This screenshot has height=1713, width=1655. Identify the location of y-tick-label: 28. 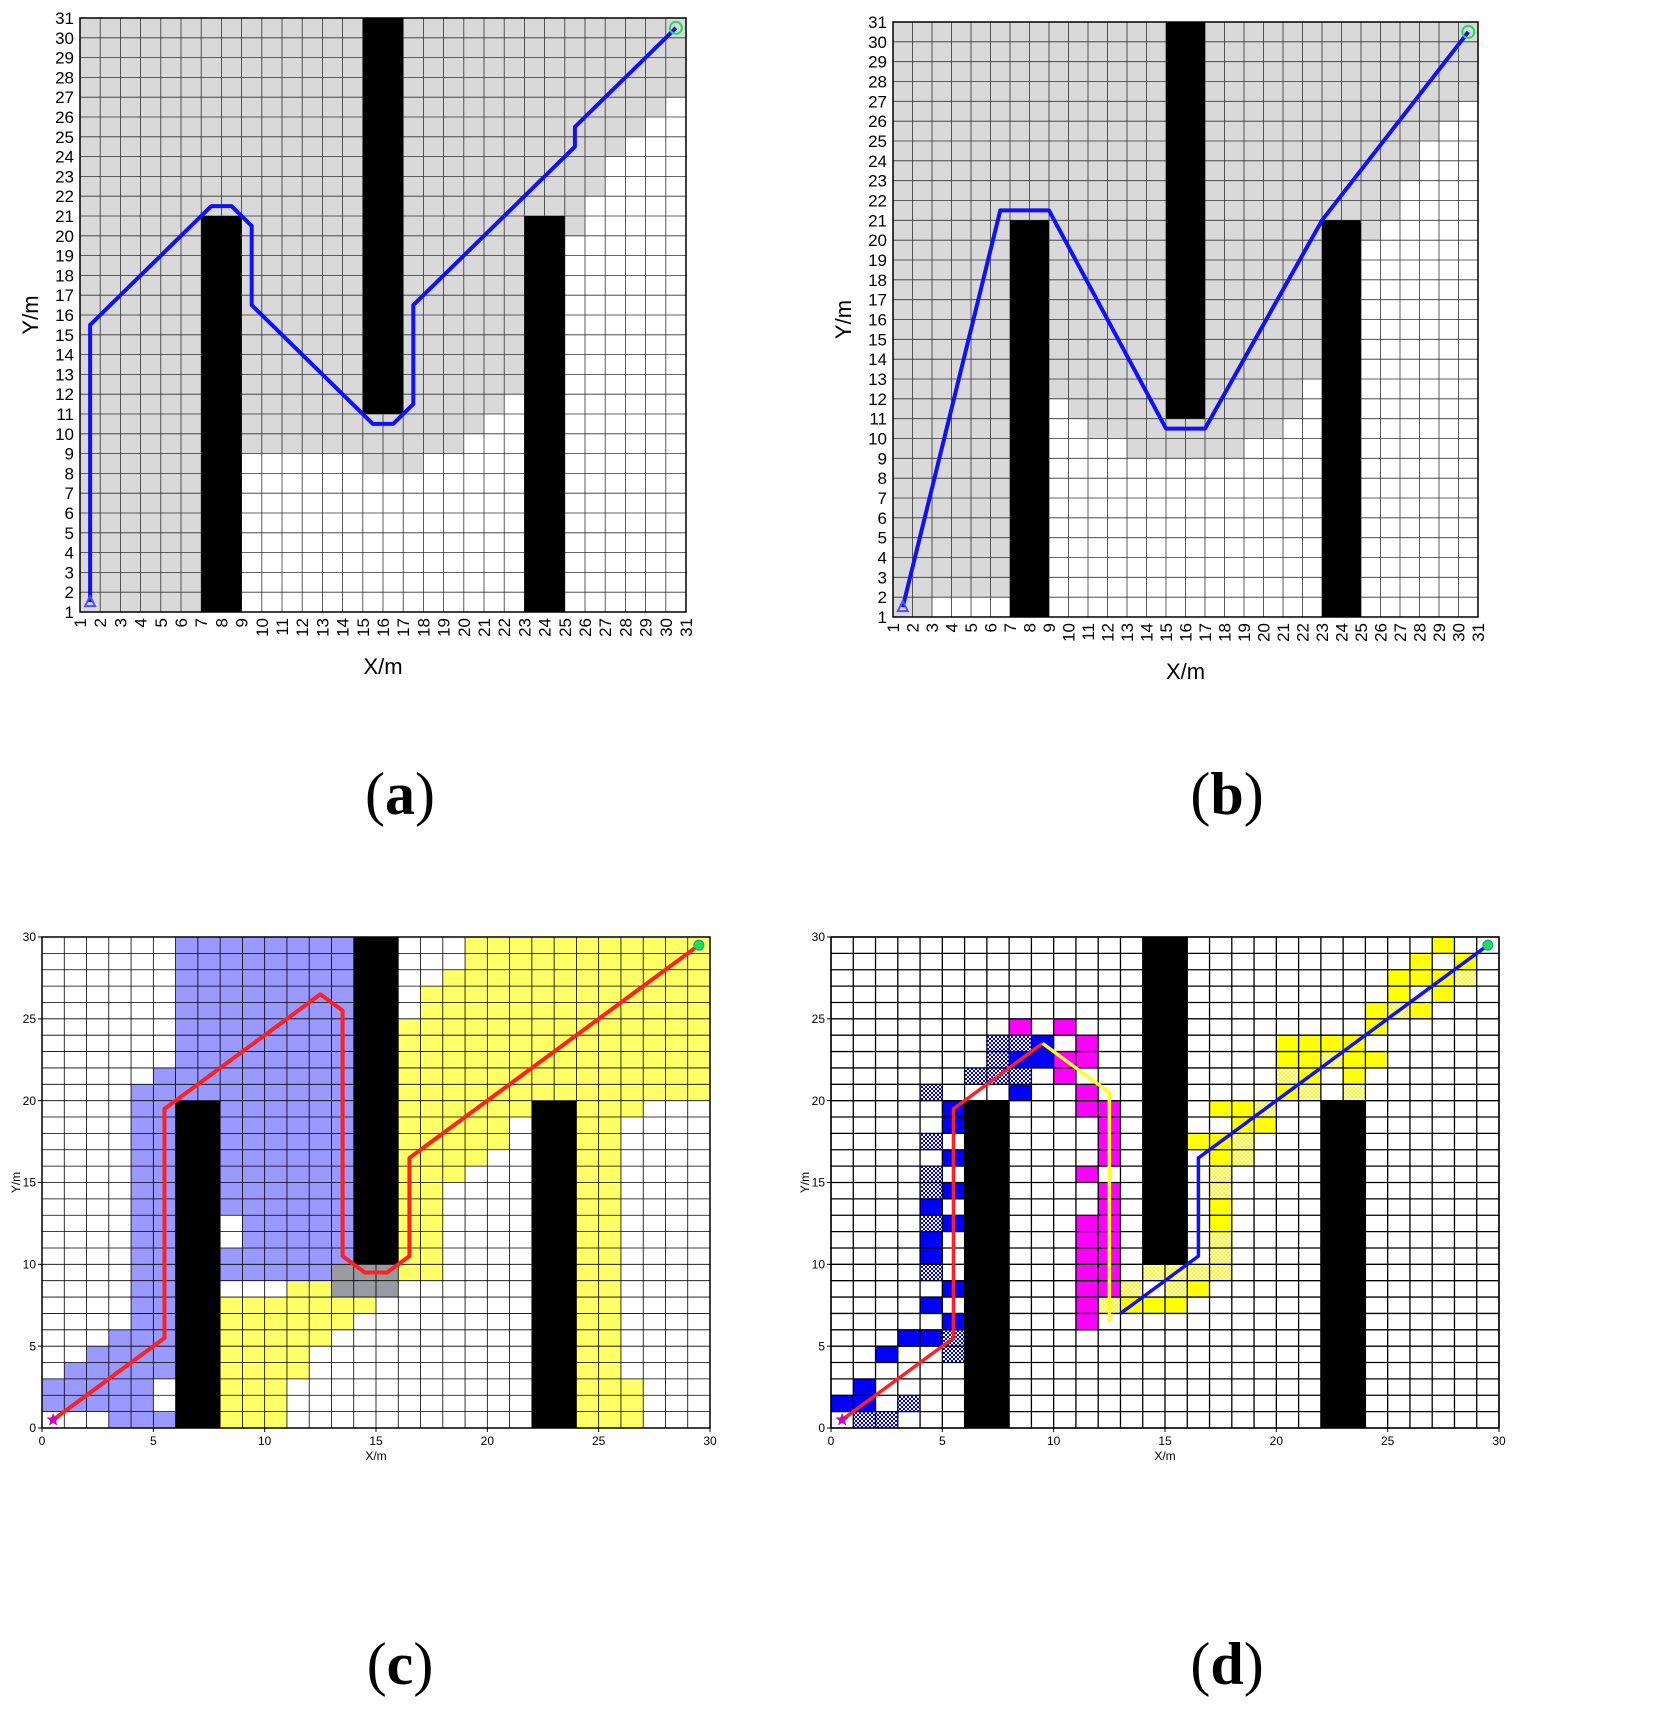
(64, 77).